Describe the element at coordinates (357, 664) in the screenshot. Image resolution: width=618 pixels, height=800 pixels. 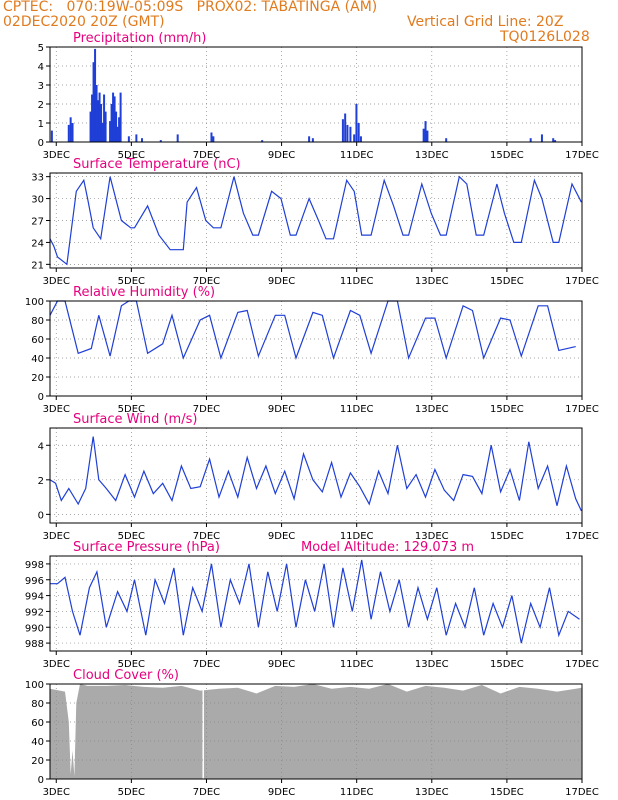
I see `xtick-label-pres-4: 11DEC` at that location.